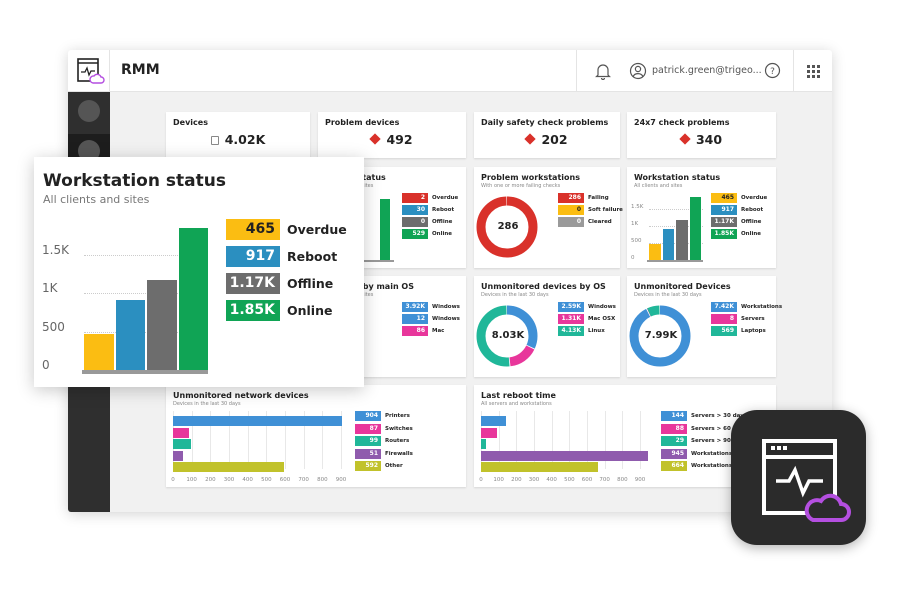 The image size is (900, 600). I want to click on legend-value: 99, so click(368, 441).